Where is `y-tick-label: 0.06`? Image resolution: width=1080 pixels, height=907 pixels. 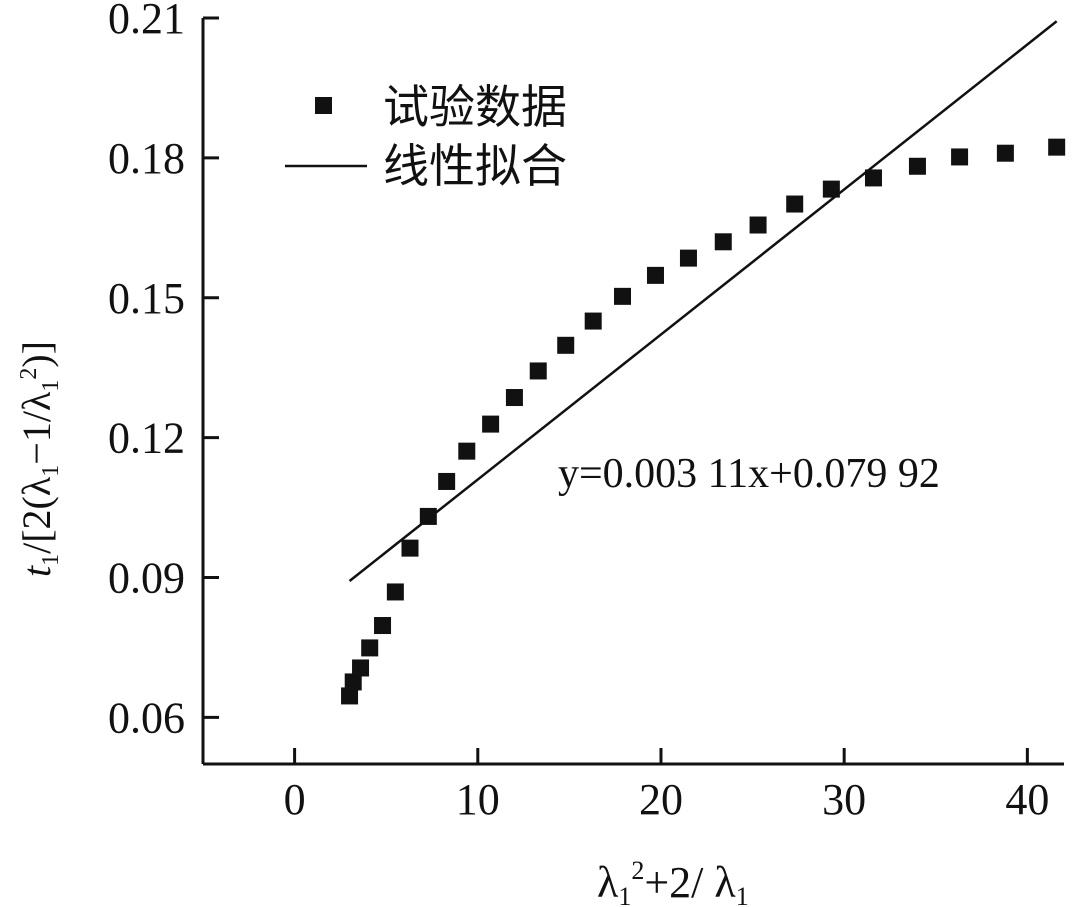 y-tick-label: 0.06 is located at coordinates (146, 717).